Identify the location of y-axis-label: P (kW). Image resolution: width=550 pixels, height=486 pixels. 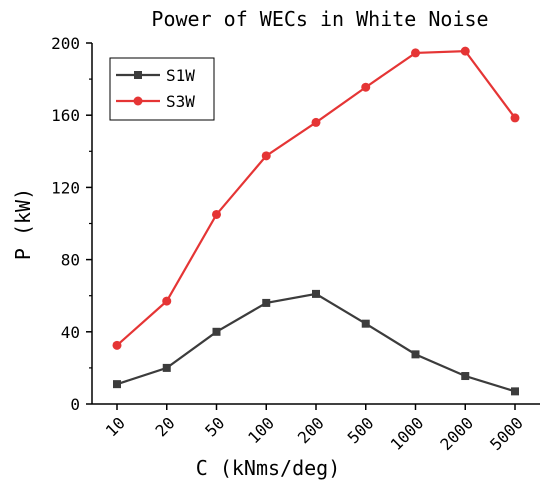
(23, 224).